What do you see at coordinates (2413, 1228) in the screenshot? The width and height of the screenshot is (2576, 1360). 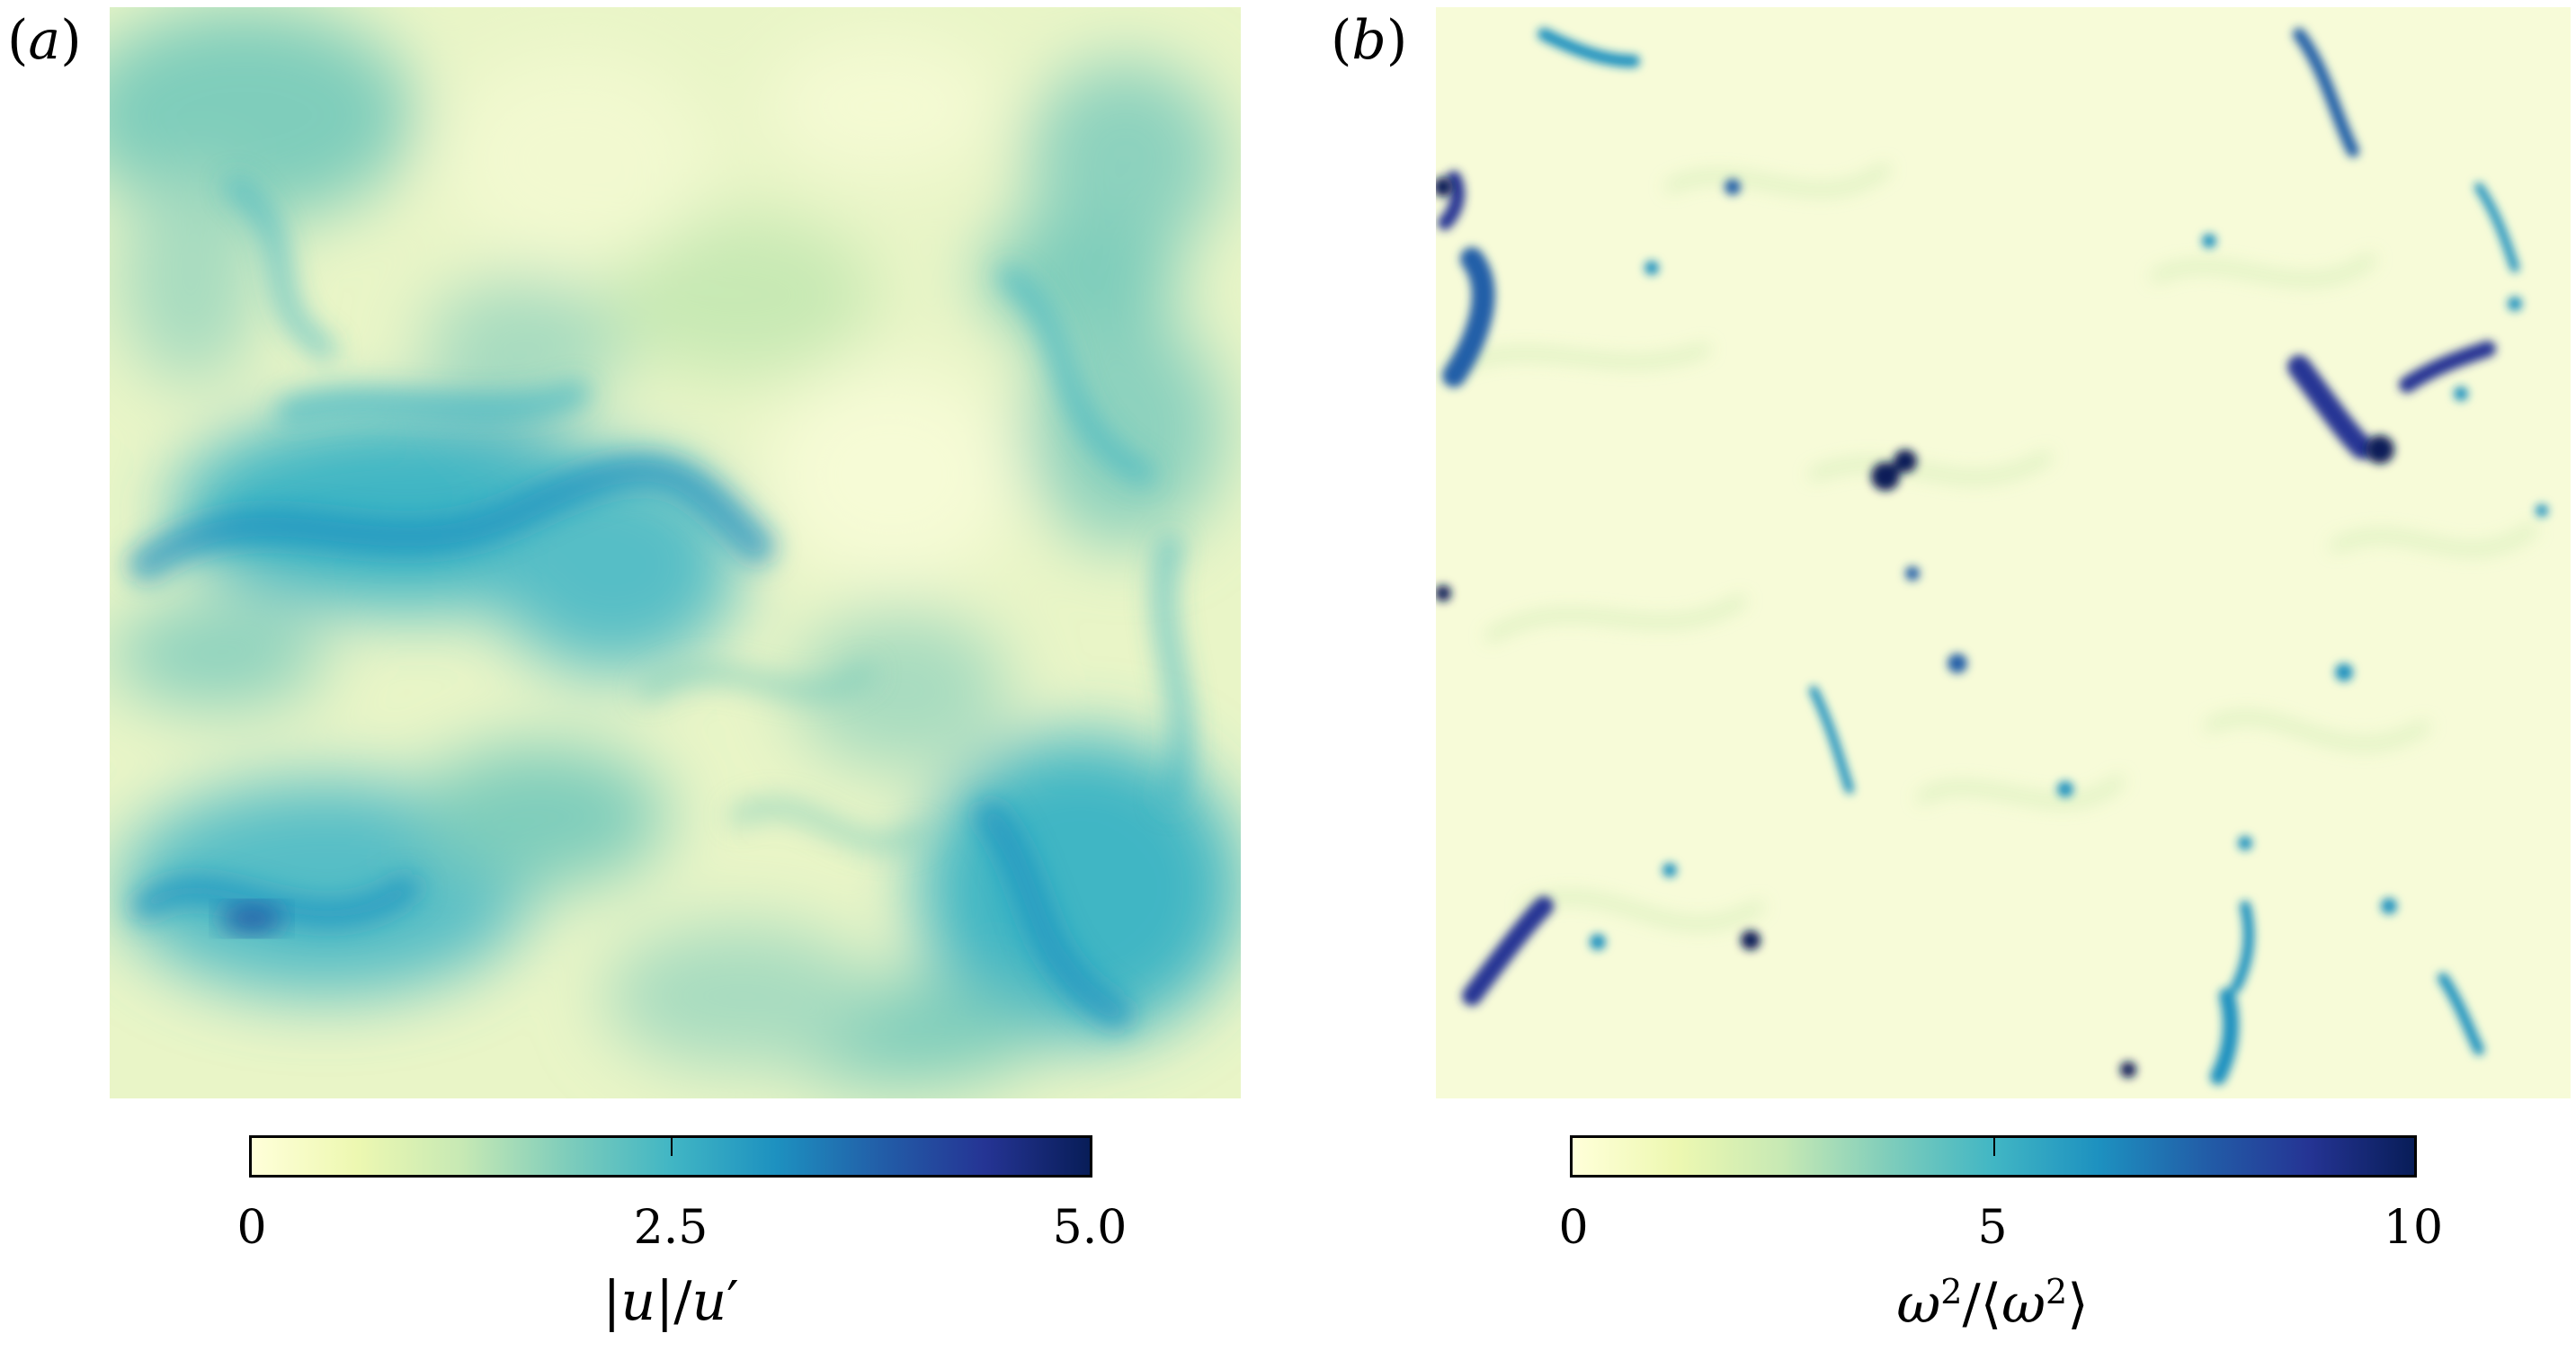 I see `colorbar-b-tick-label: 10` at bounding box center [2413, 1228].